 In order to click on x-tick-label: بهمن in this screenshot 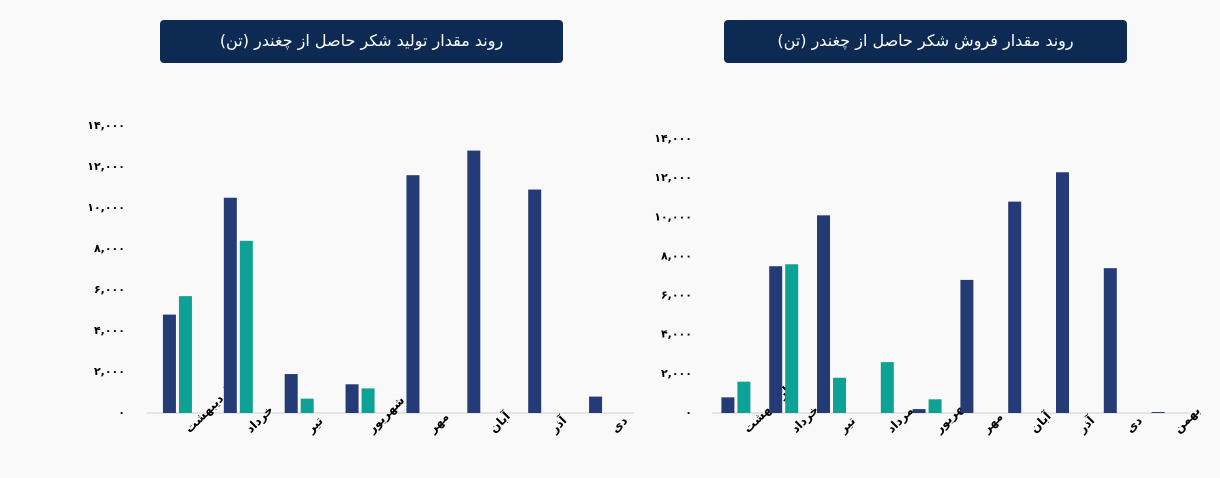, I will do `click(1187, 420)`.